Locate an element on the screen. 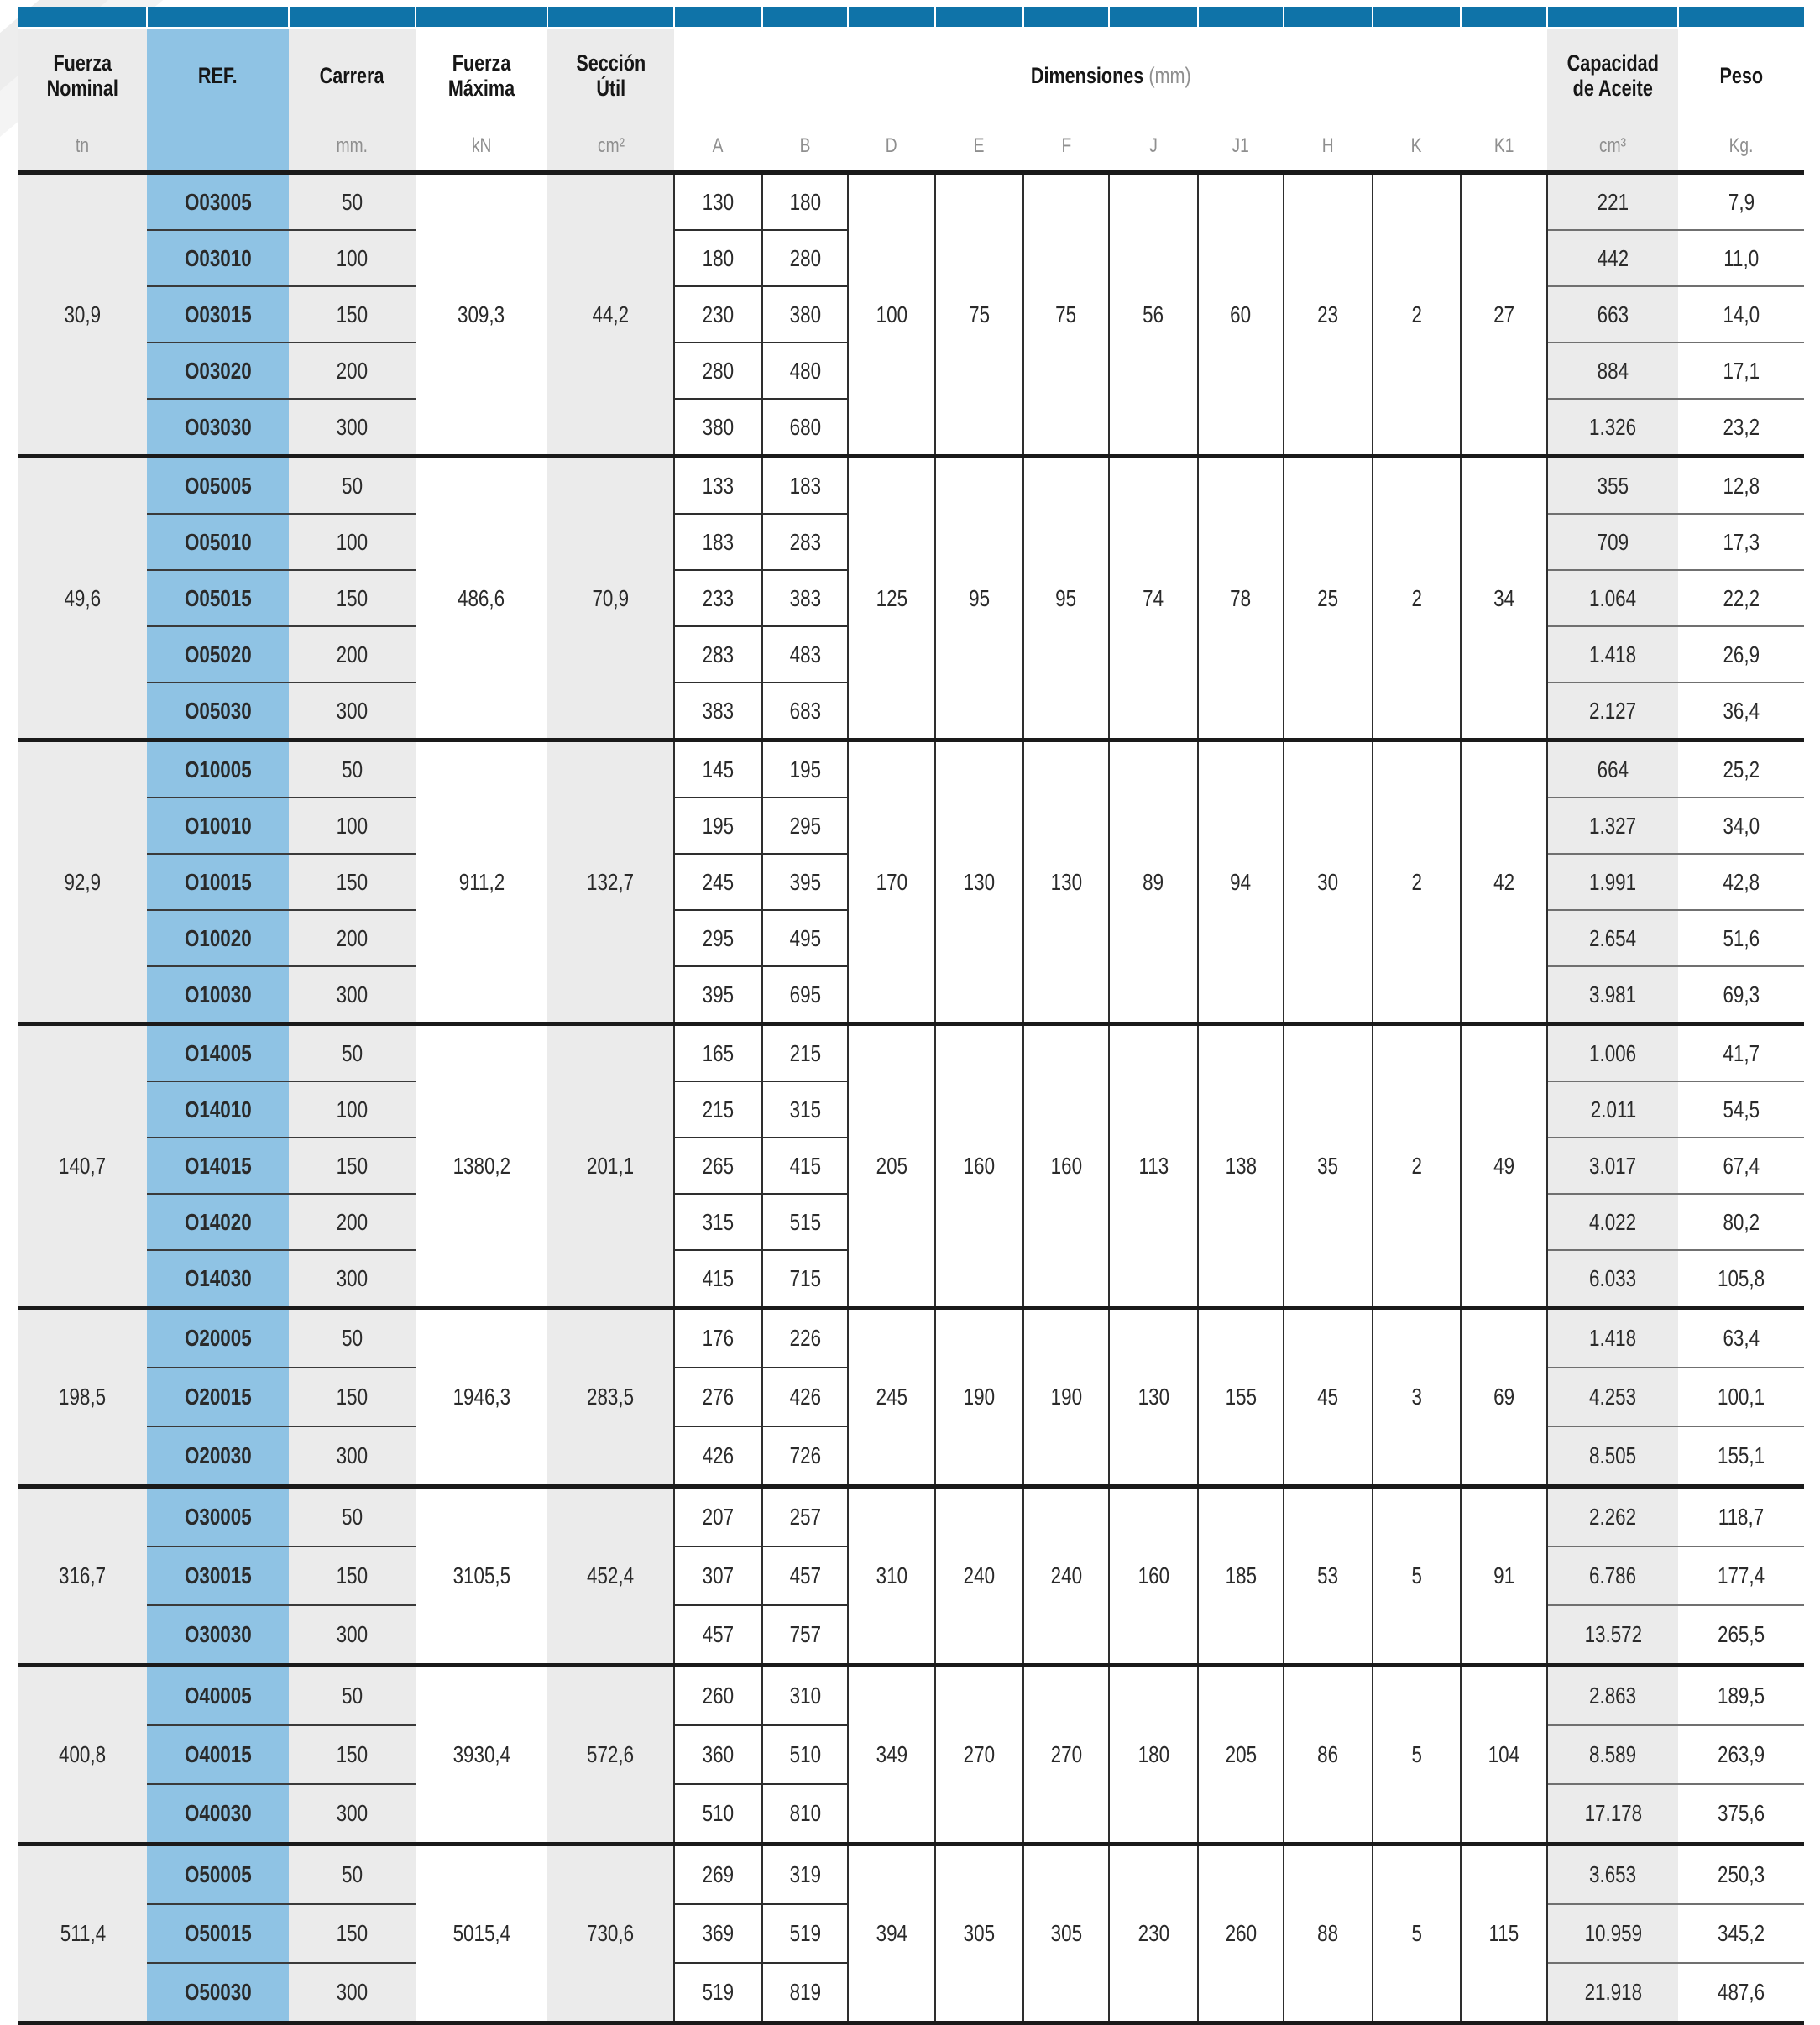 This screenshot has height=2025, width=1820. cell-ref-value: O05015 is located at coordinates (218, 597).